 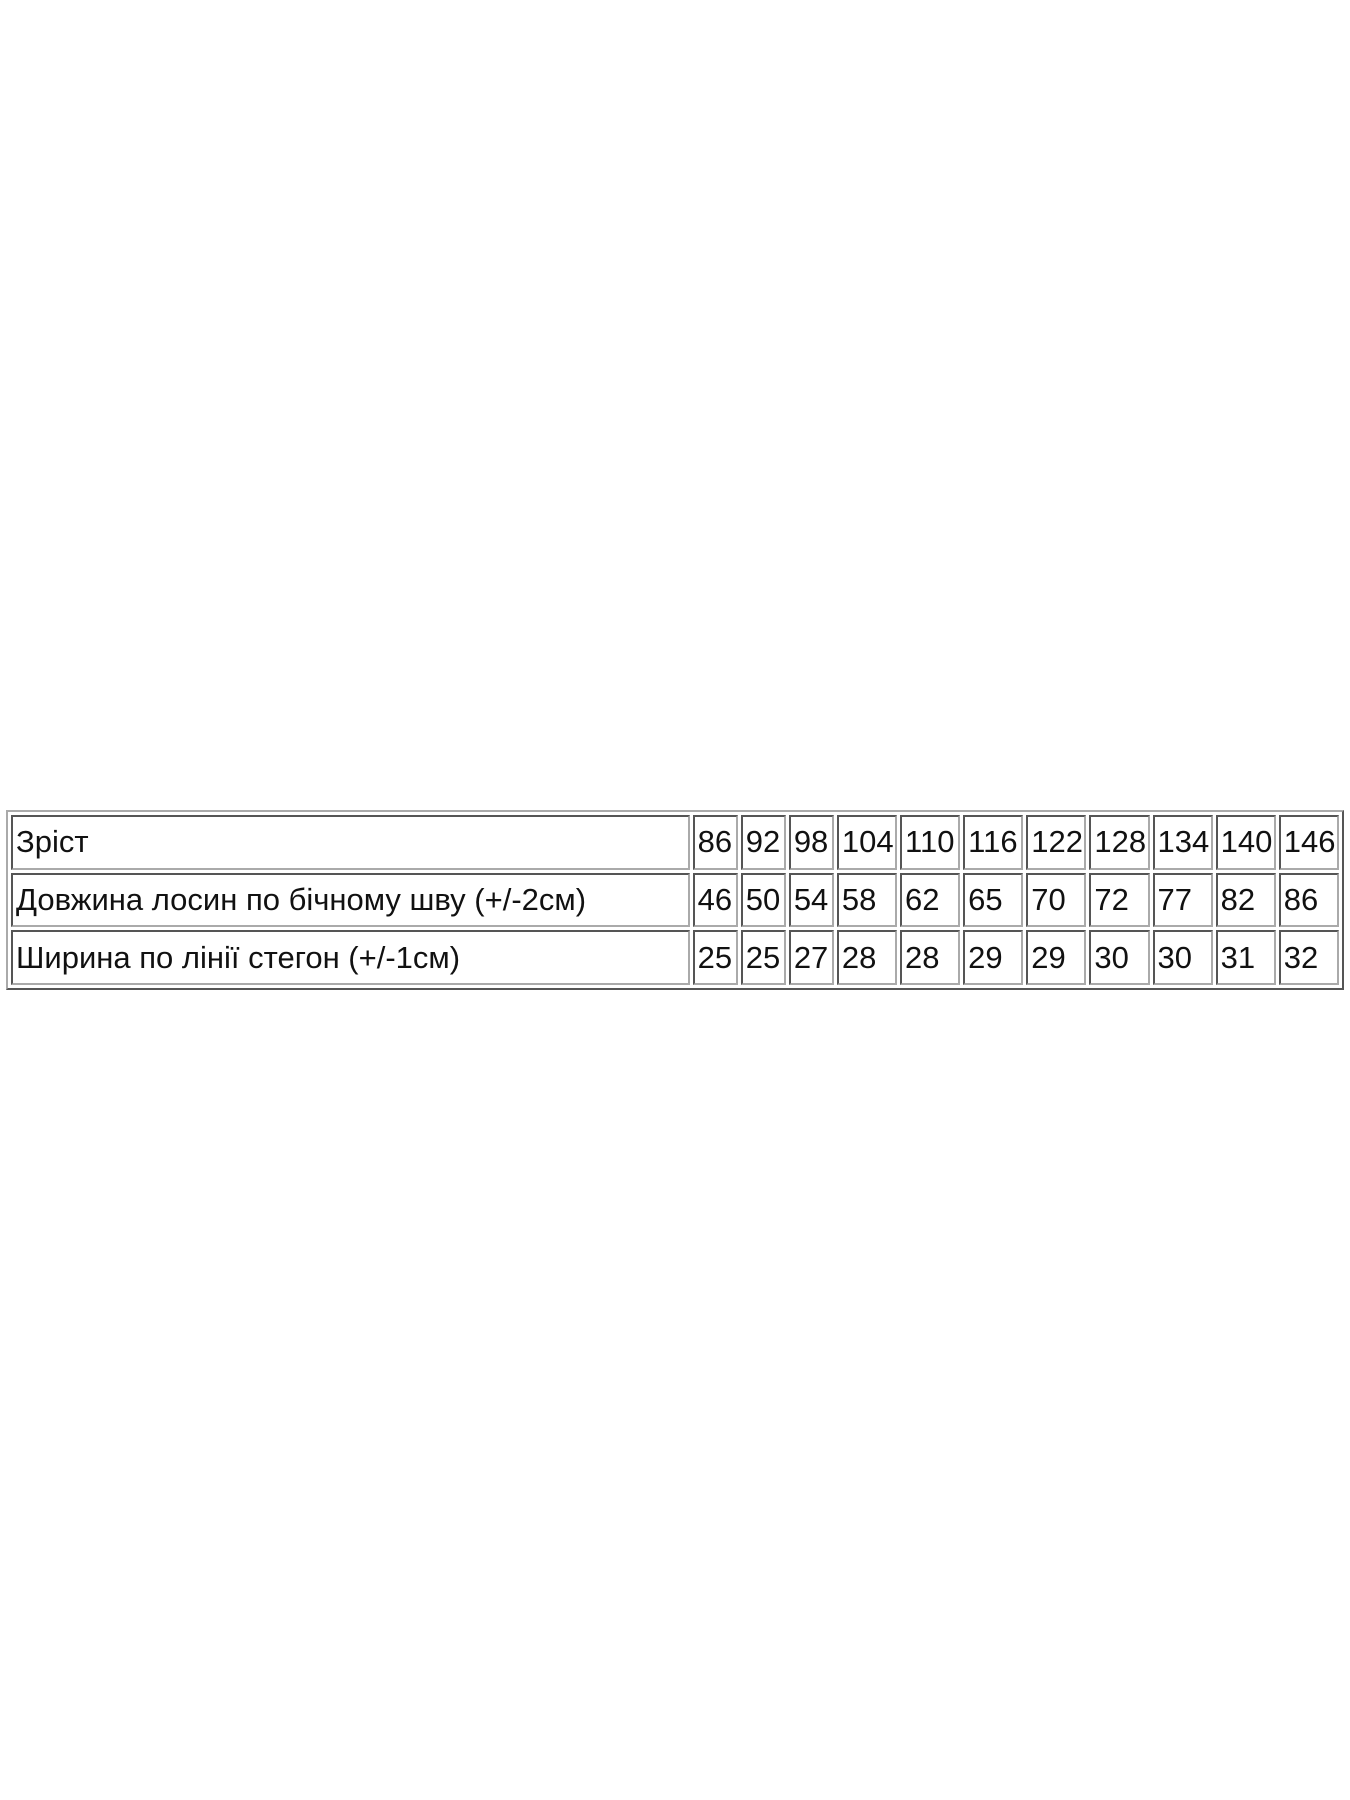 What do you see at coordinates (811, 957) in the screenshot?
I see `table-cell: 27` at bounding box center [811, 957].